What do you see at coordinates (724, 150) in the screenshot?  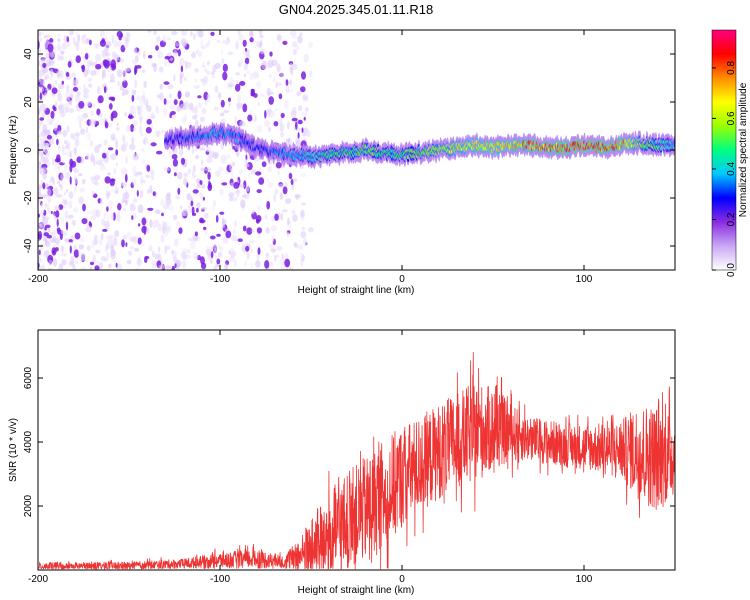 I see `colorbar-fill` at bounding box center [724, 150].